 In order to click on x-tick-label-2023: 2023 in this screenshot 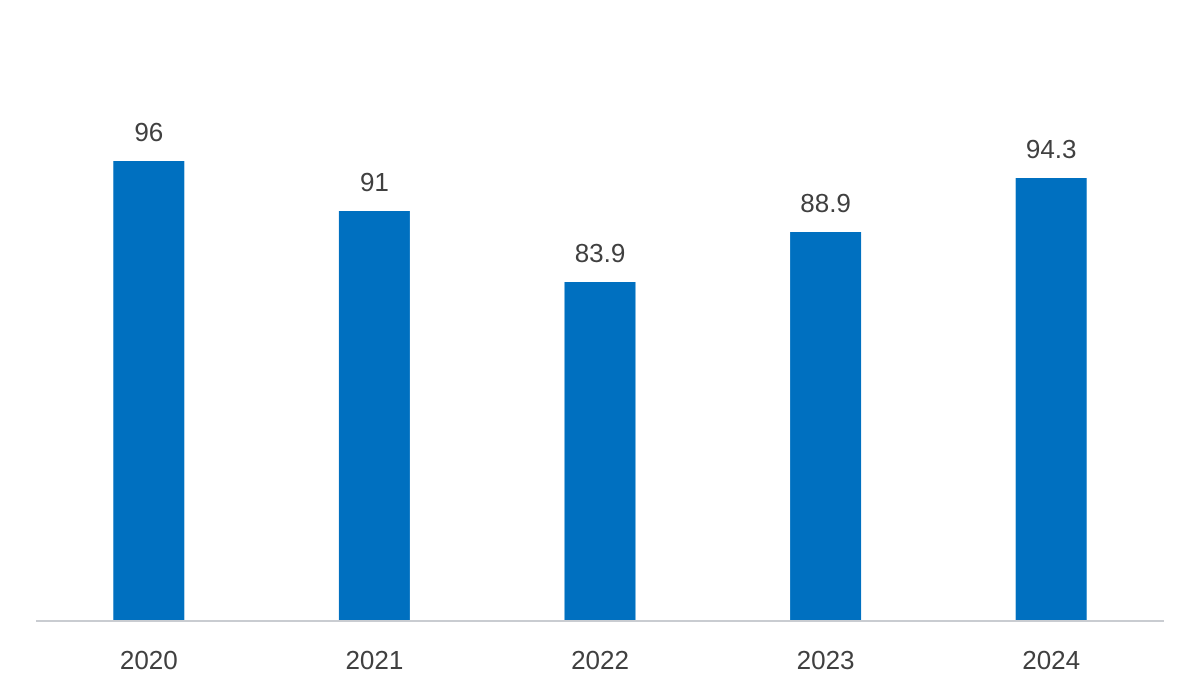, I will do `click(826, 660)`.